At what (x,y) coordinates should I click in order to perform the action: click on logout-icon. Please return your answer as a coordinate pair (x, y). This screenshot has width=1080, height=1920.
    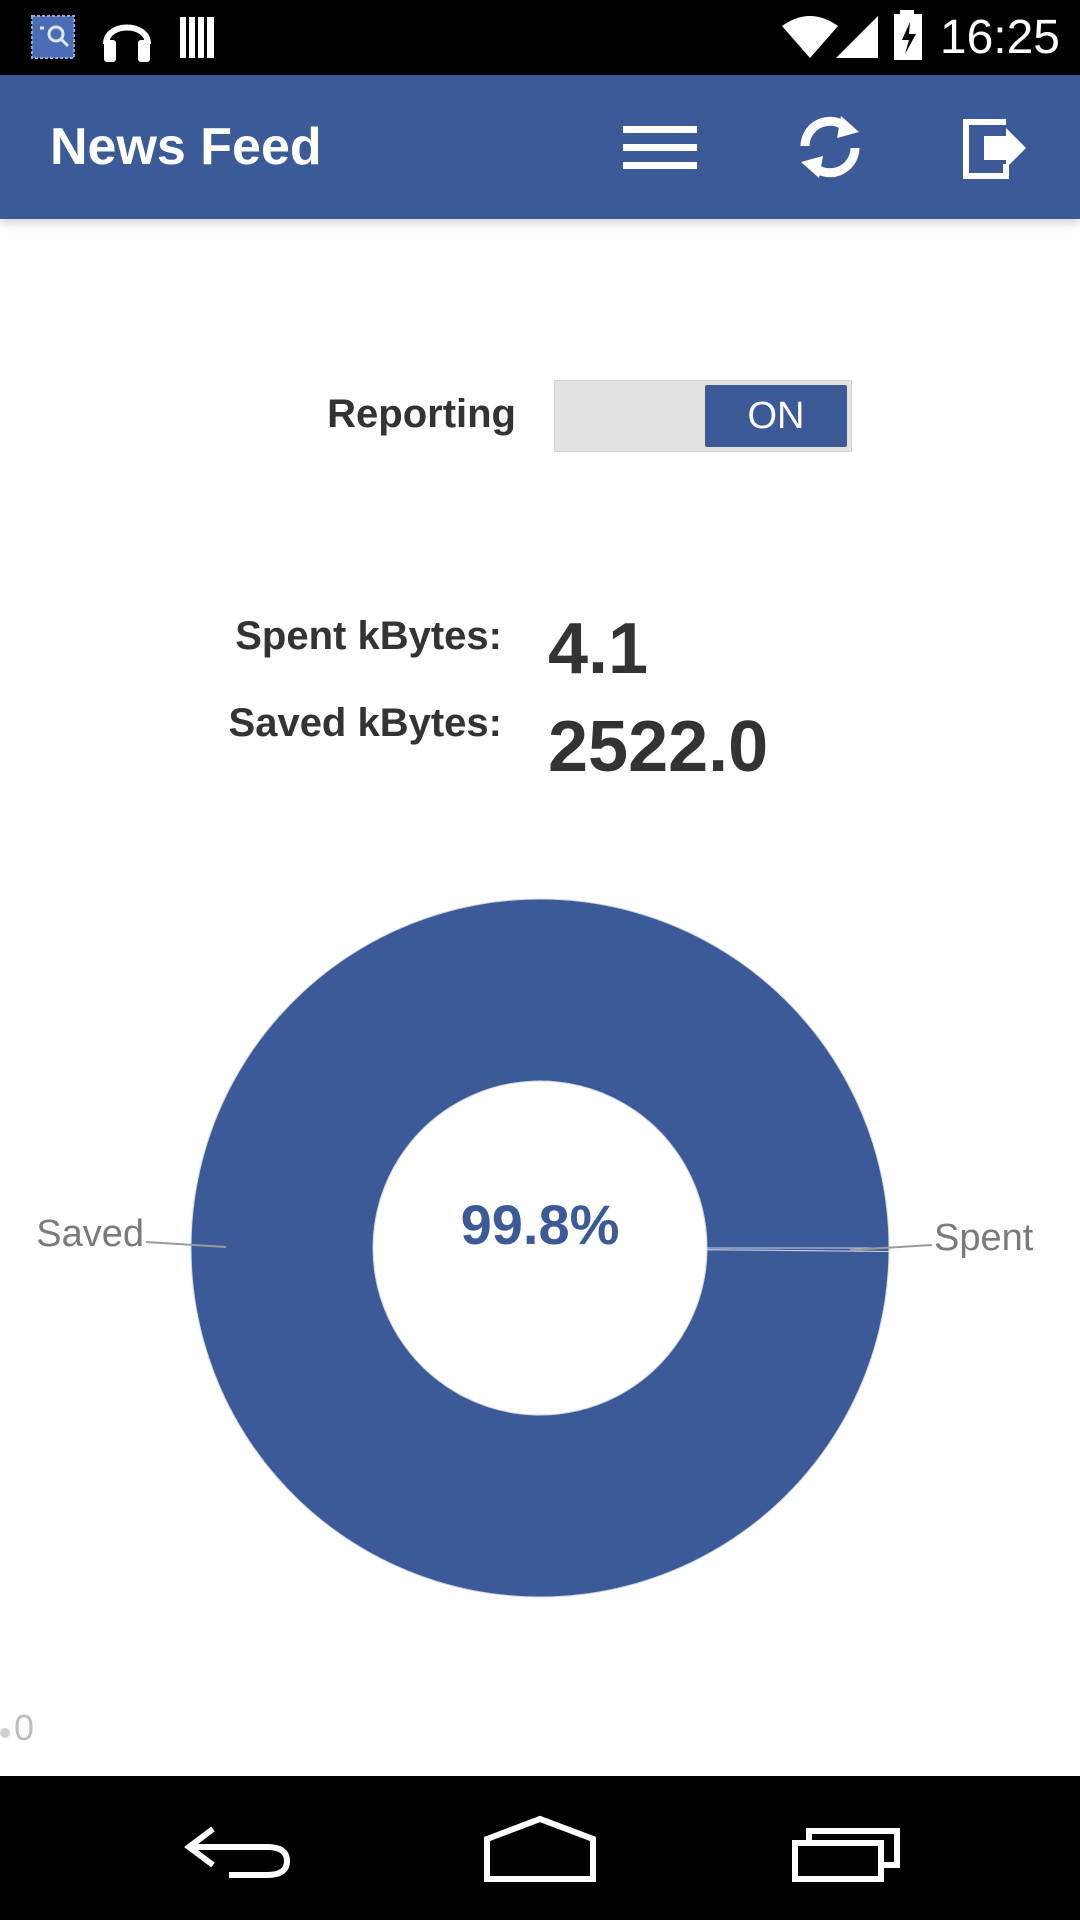
    Looking at the image, I should click on (994, 149).